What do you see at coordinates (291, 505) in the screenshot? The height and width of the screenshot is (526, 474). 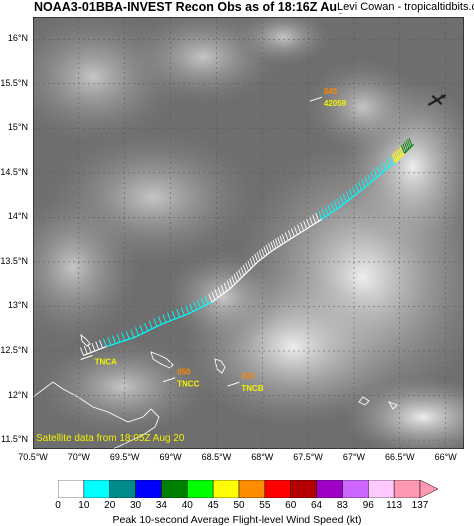 I see `colorbar-tick-label: 60` at bounding box center [291, 505].